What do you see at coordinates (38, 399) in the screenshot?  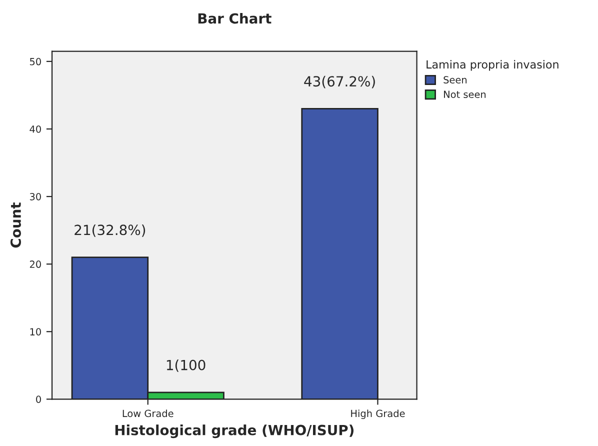 I see `y-tick-label: 0` at bounding box center [38, 399].